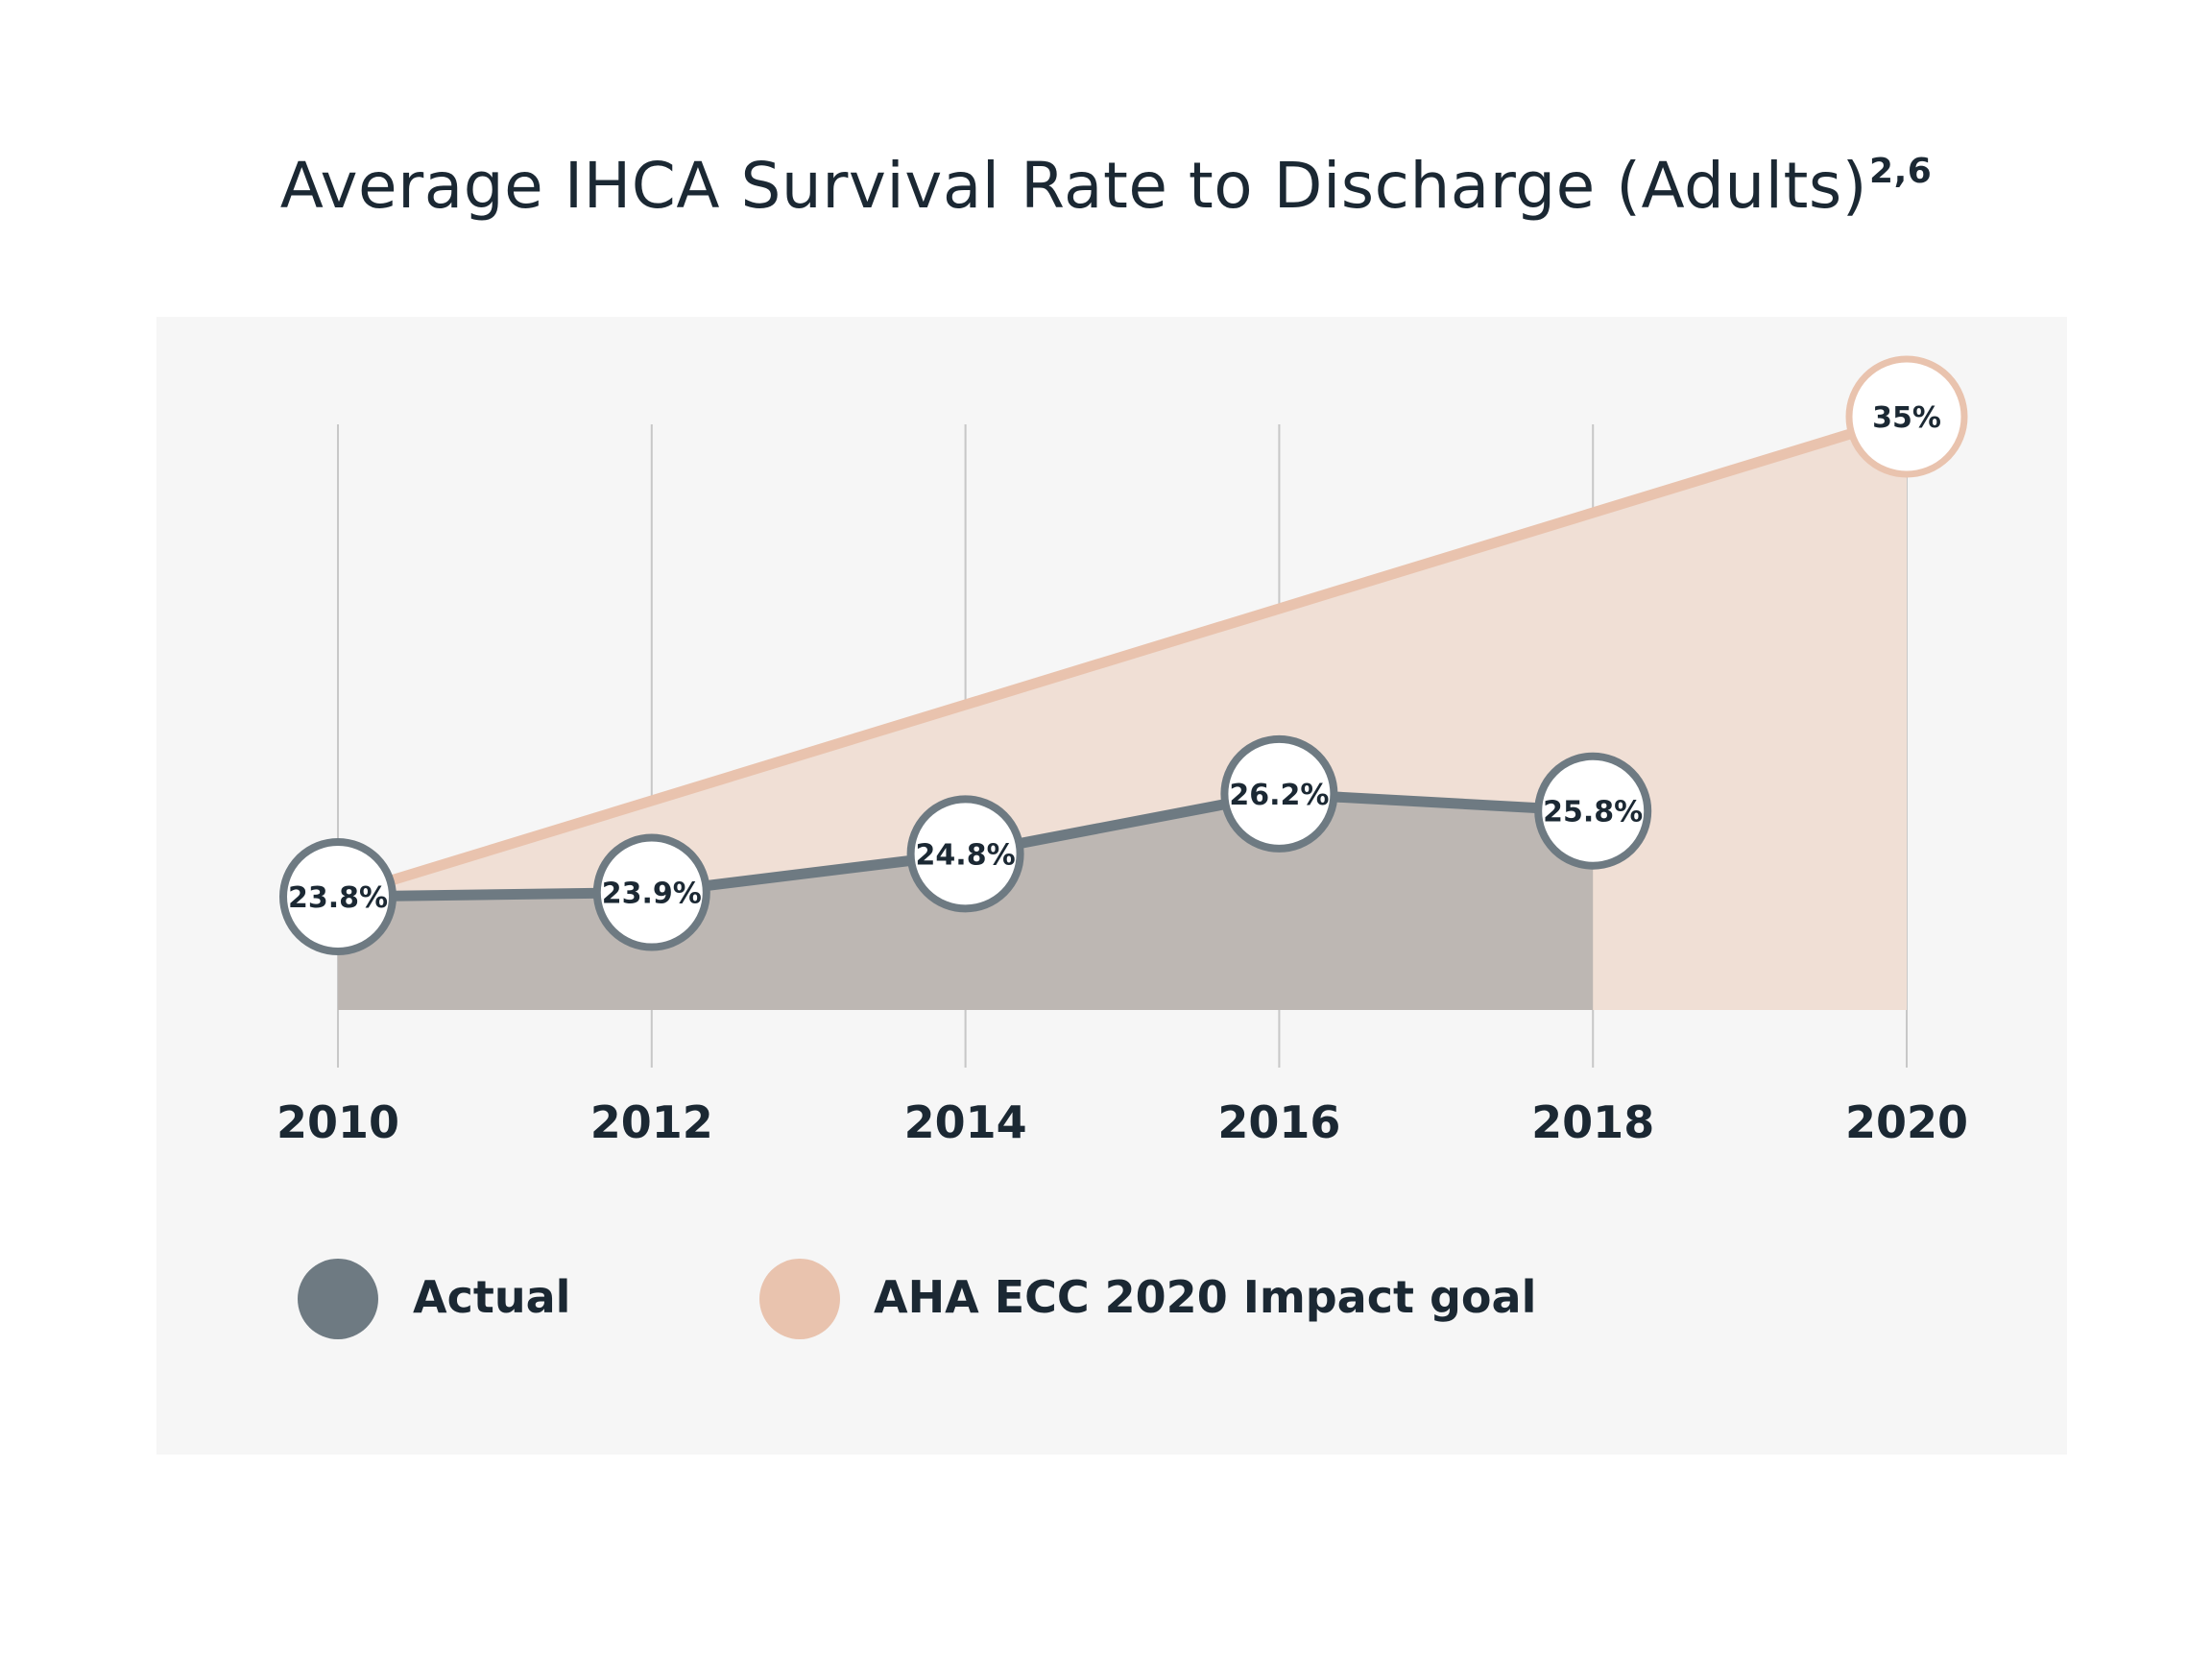 Image resolution: width=2212 pixels, height=1659 pixels. What do you see at coordinates (492, 1297) in the screenshot?
I see `legend-label-actual: Actual` at bounding box center [492, 1297].